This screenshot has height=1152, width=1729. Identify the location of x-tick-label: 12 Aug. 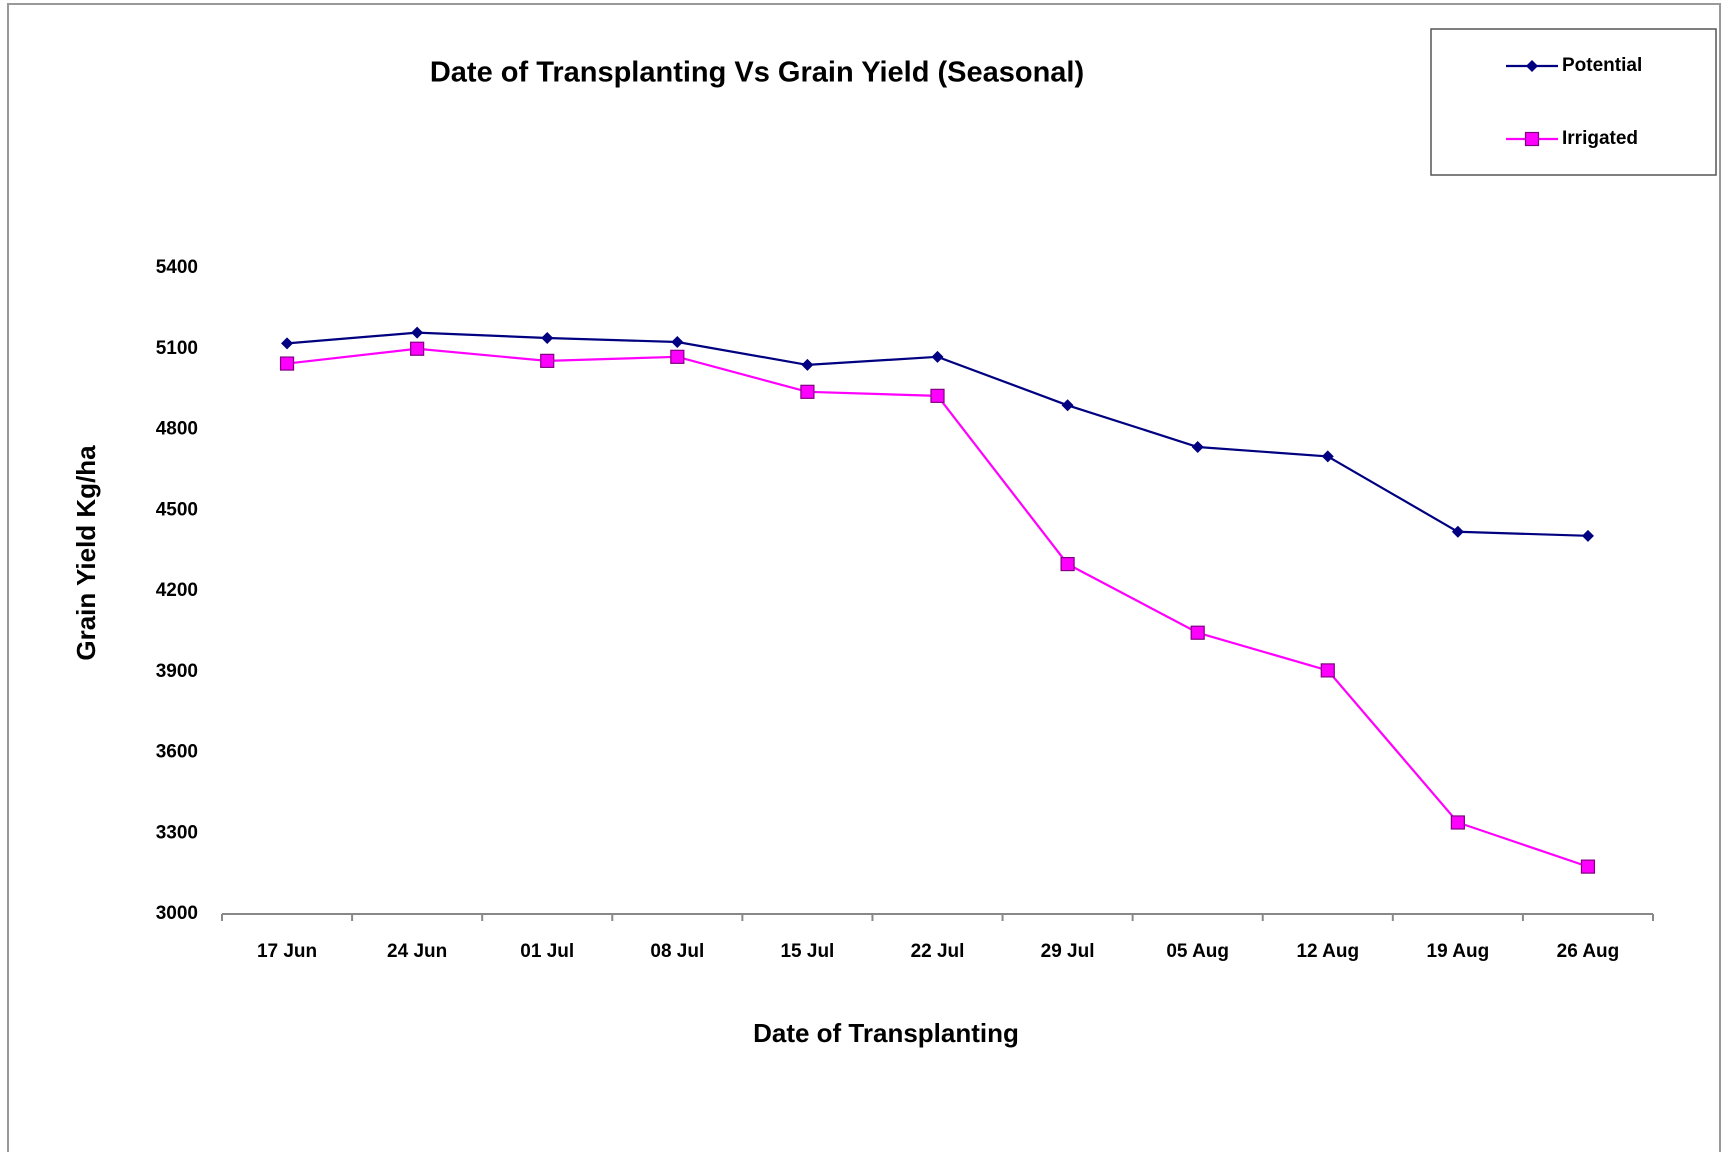
(1327, 951).